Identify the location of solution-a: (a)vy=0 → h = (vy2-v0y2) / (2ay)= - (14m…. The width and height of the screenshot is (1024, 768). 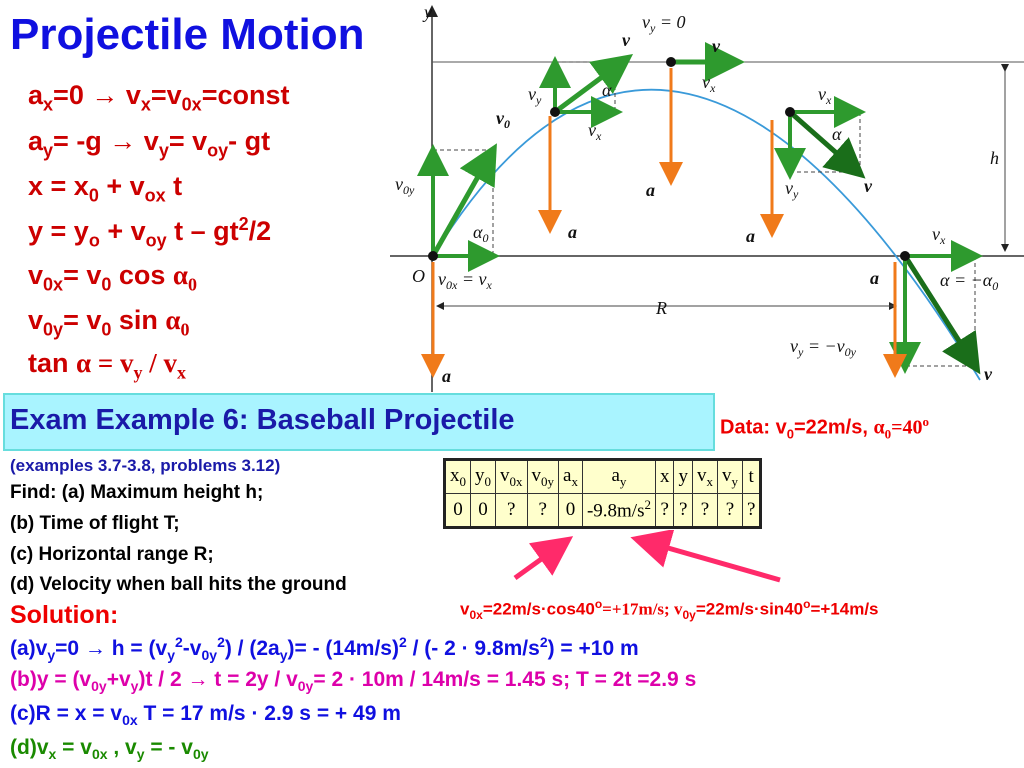
(324, 649).